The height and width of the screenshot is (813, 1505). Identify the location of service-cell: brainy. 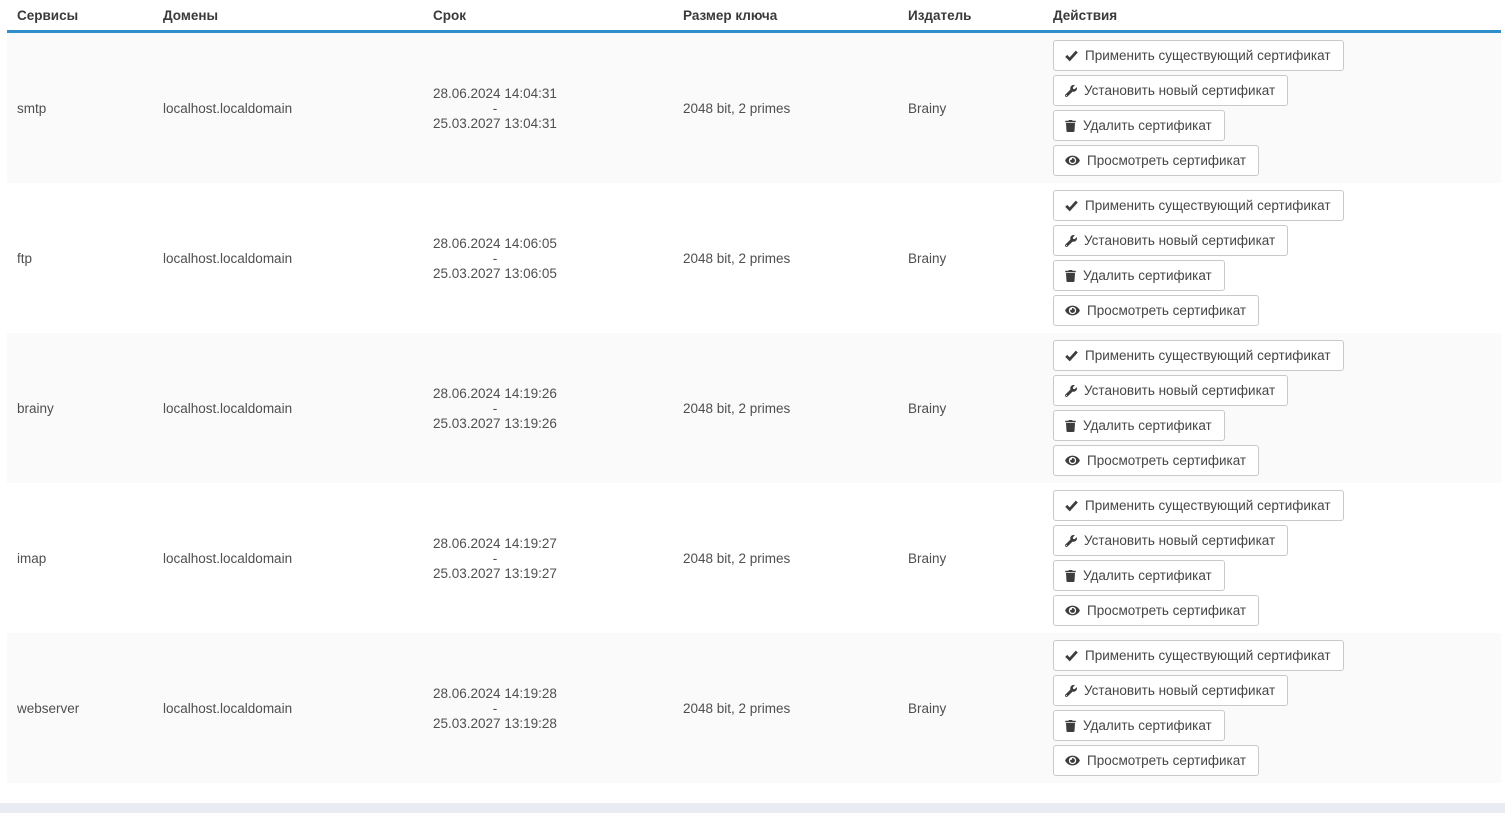
(35, 408).